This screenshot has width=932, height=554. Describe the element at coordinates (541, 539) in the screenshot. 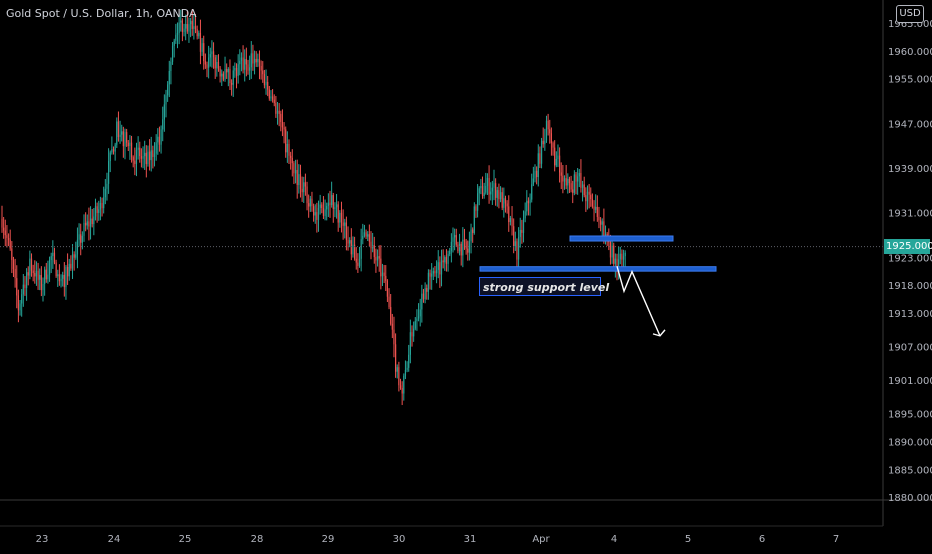

I see `time-tick-label: Apr` at that location.